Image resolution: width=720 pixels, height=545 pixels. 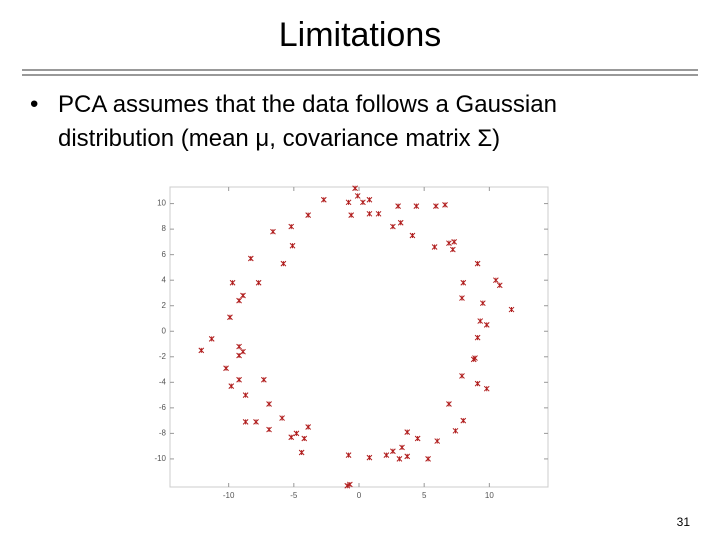 I want to click on x-tick-label: 10, so click(x=489, y=495).